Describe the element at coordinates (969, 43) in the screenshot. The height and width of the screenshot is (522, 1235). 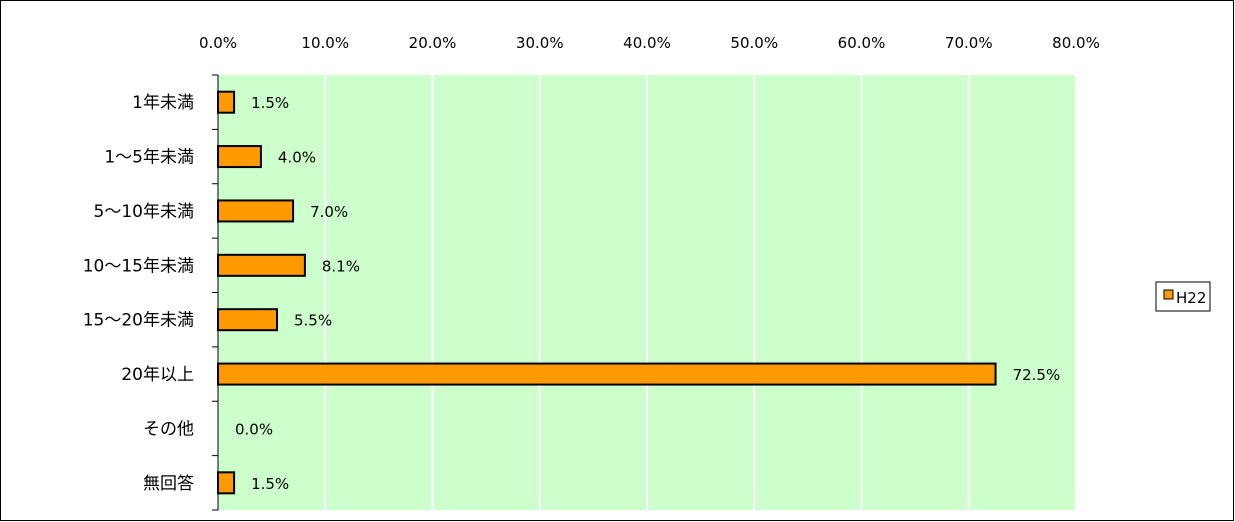
I see `x-tick-label: 70.0%` at that location.